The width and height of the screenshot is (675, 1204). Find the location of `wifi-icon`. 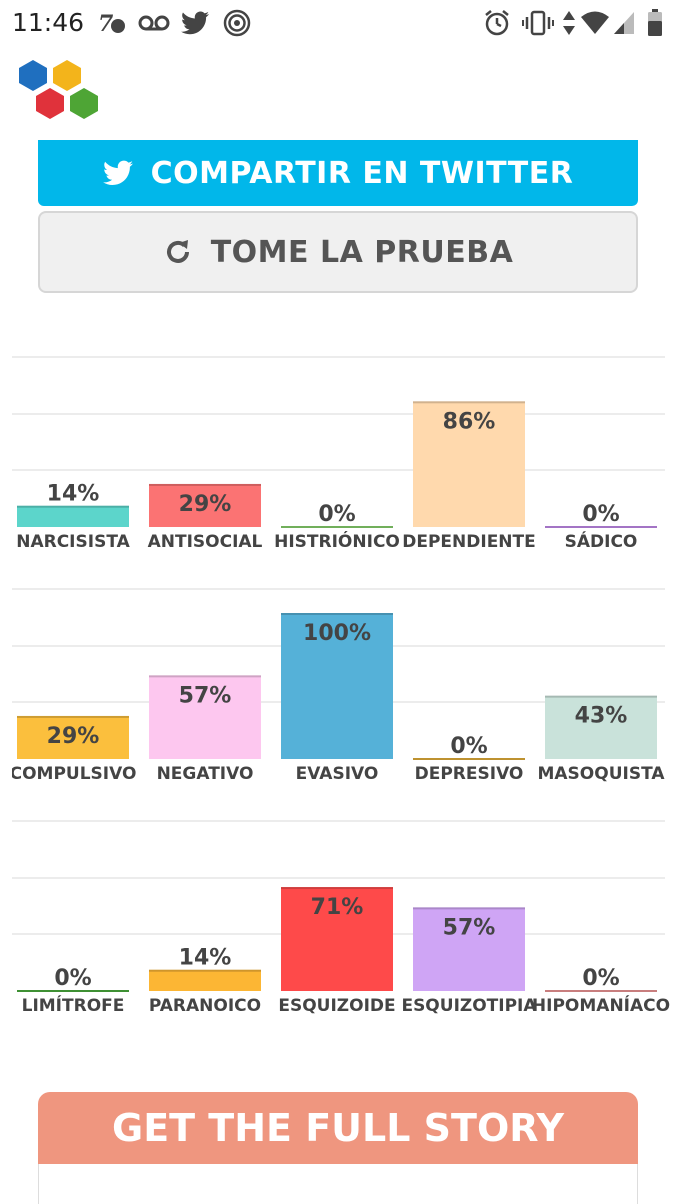

wifi-icon is located at coordinates (595, 23).